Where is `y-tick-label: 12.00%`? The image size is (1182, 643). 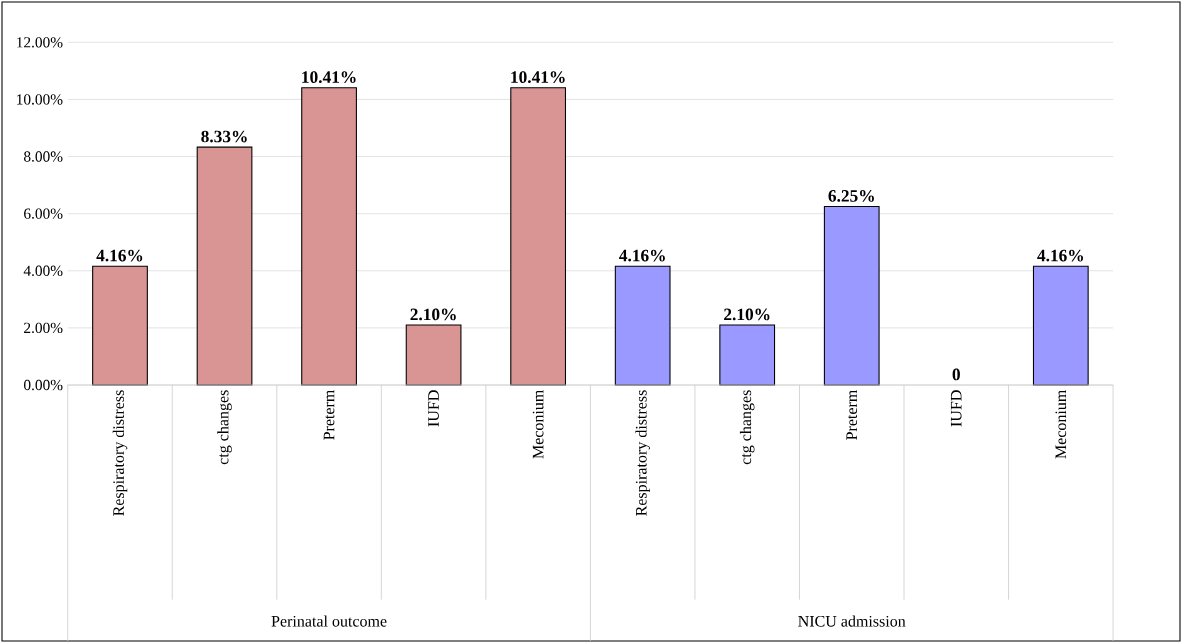 y-tick-label: 12.00% is located at coordinates (40, 42).